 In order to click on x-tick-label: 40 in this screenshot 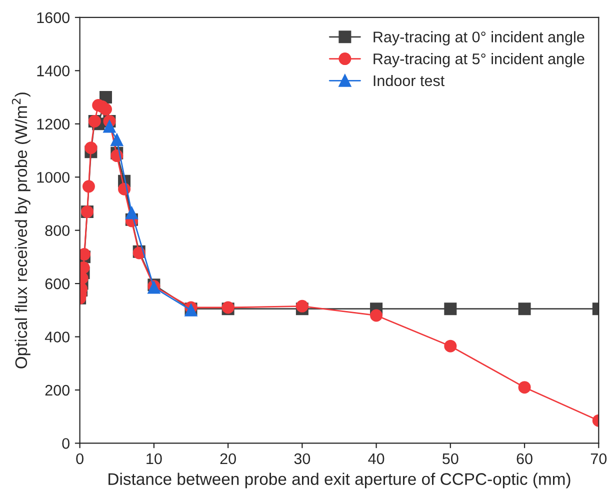, I will do `click(376, 458)`.